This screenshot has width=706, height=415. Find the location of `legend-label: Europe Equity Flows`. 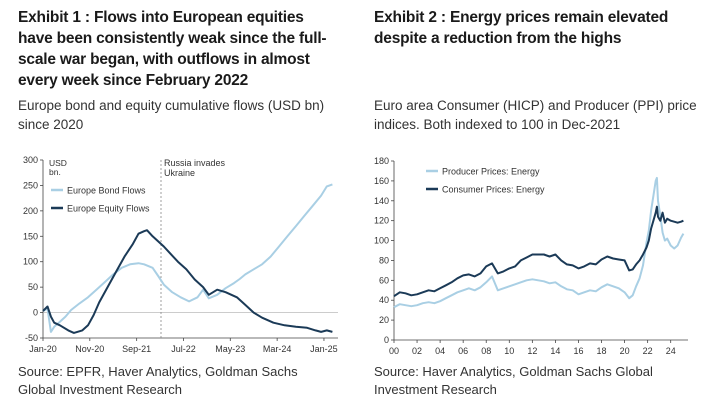

legend-label: Europe Equity Flows is located at coordinates (108, 209).